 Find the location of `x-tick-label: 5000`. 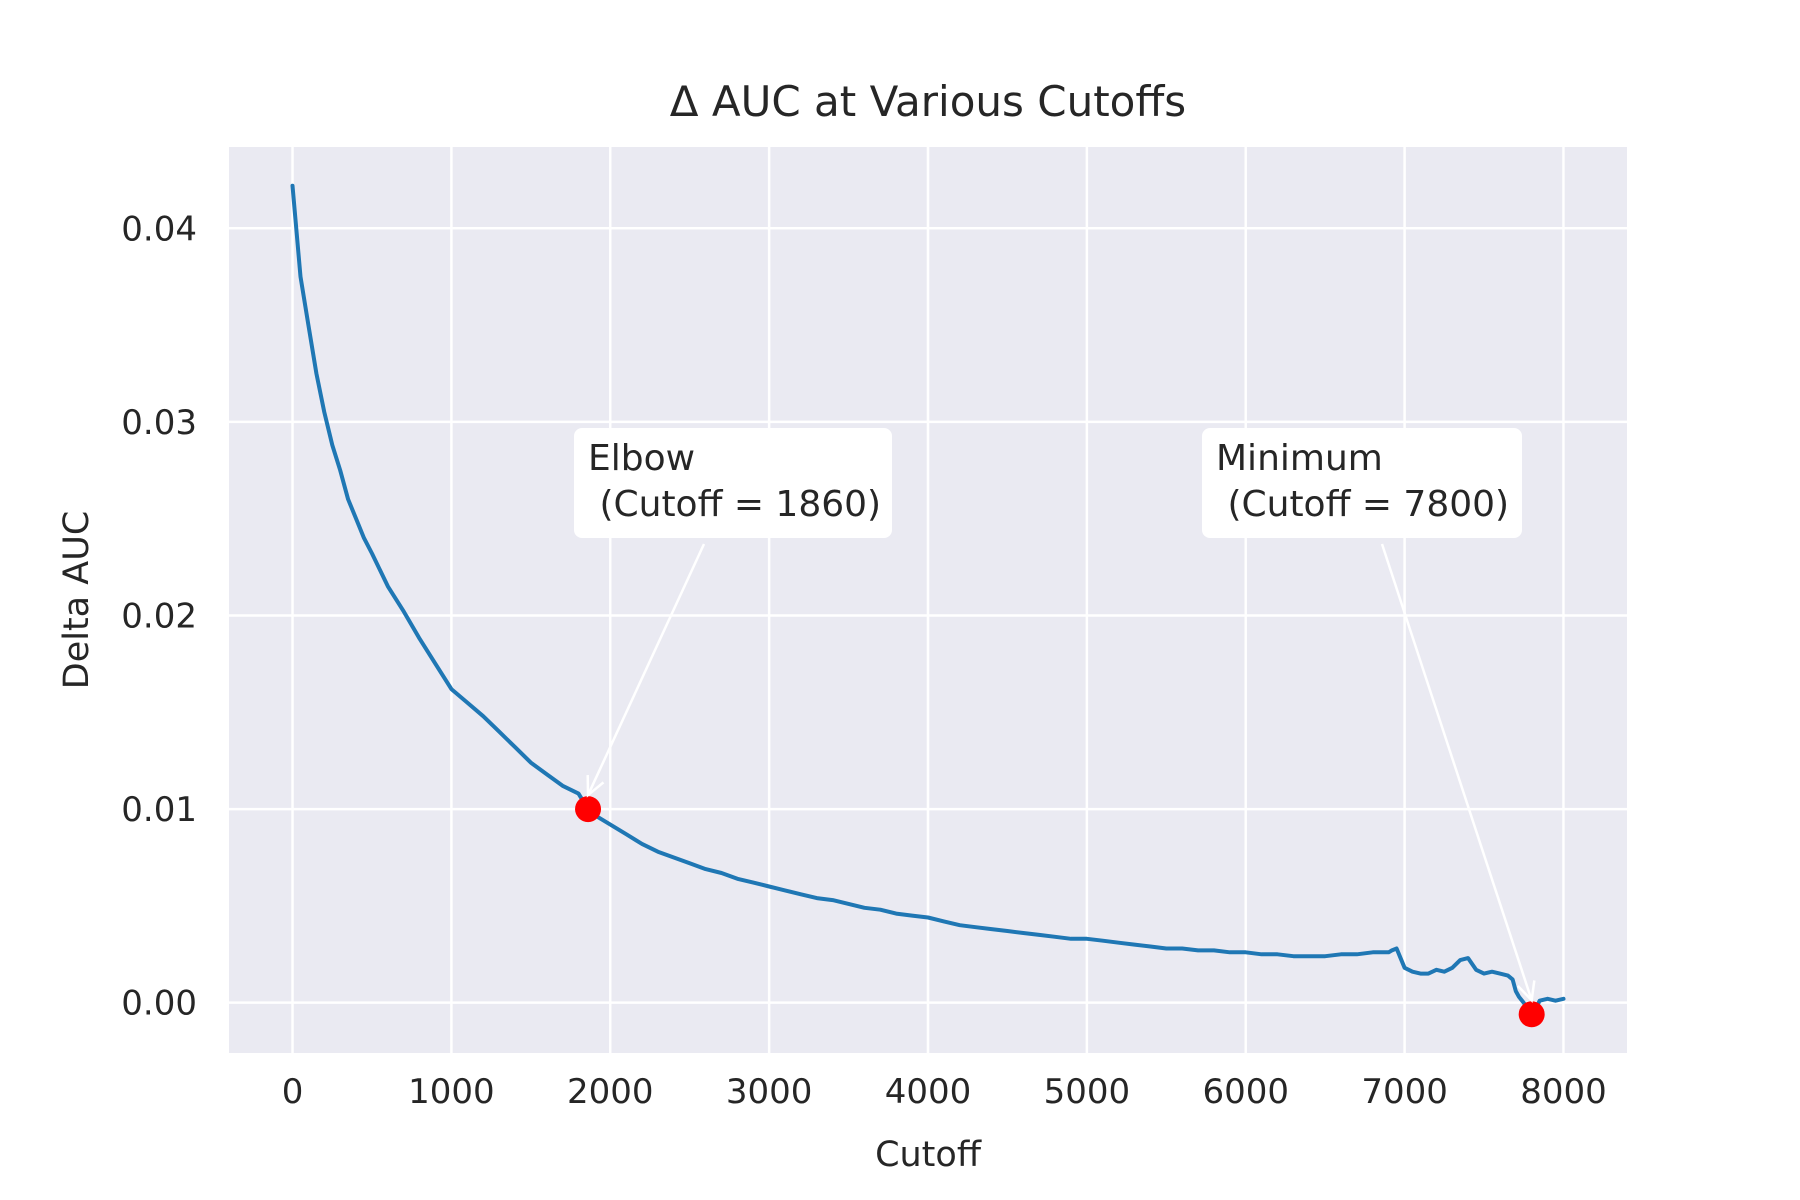

x-tick-label: 5000 is located at coordinates (1087, 1092).